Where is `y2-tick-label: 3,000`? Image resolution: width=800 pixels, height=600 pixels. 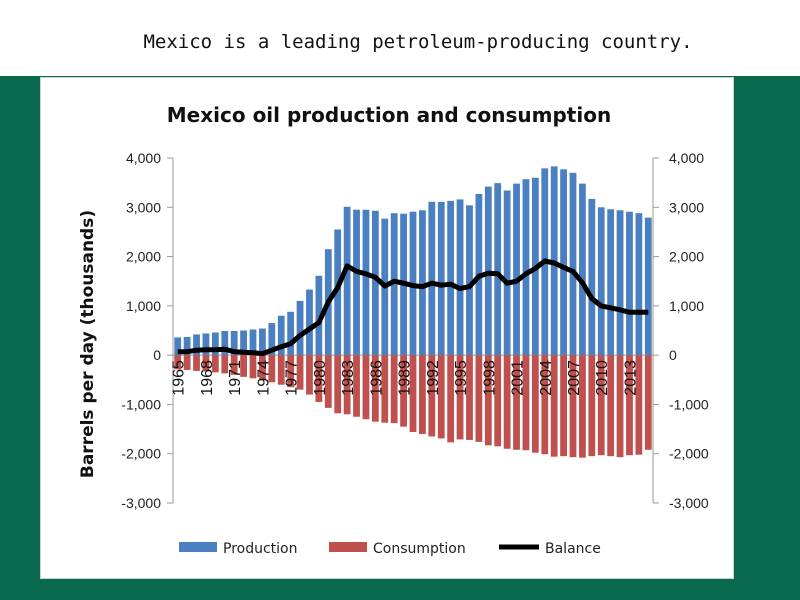
y2-tick-label: 3,000 is located at coordinates (686, 207).